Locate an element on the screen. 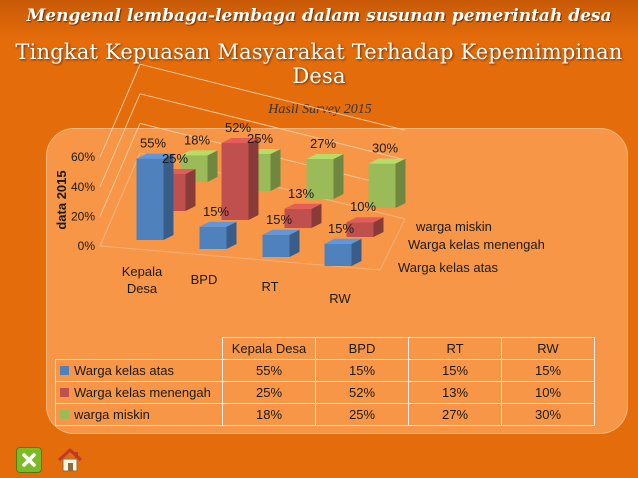 Image resolution: width=638 pixels, height=478 pixels. y-tick-label: 0% is located at coordinates (87, 246).